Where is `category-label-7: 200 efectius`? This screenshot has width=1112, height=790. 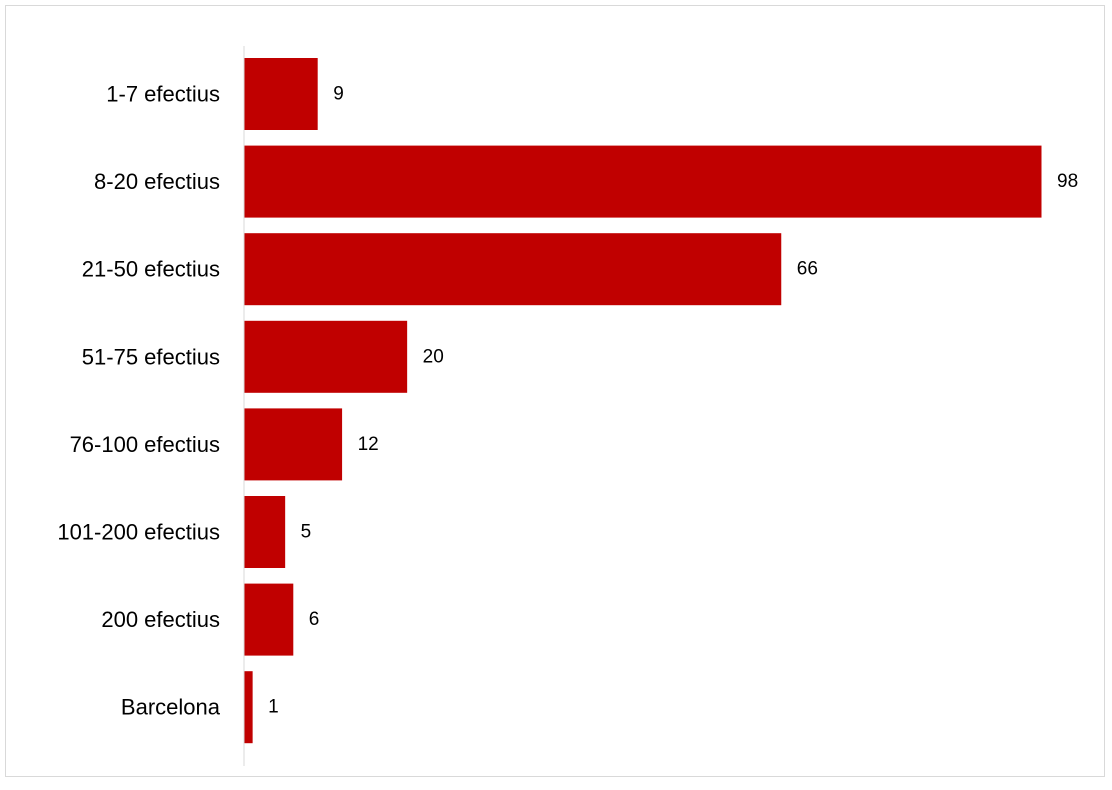
category-label-7: 200 efectius is located at coordinates (160, 619).